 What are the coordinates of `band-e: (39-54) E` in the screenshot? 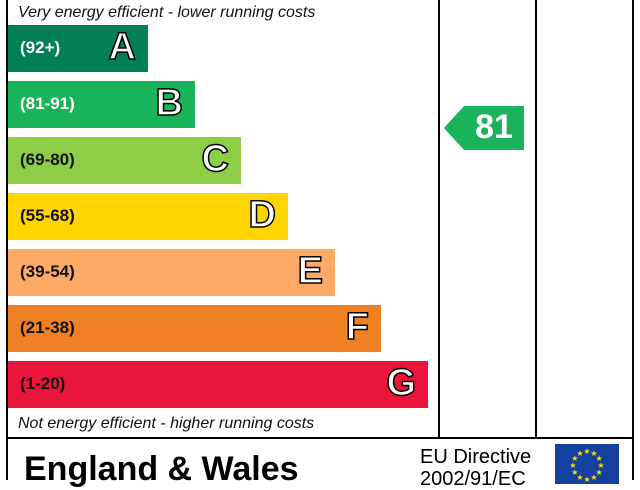 It's located at (171, 272).